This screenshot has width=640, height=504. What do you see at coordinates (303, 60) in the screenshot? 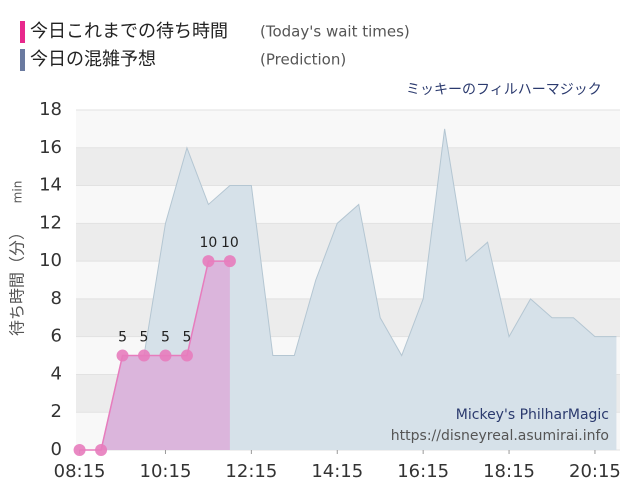
I see `legend-sublabel: (Prediction)` at bounding box center [303, 60].